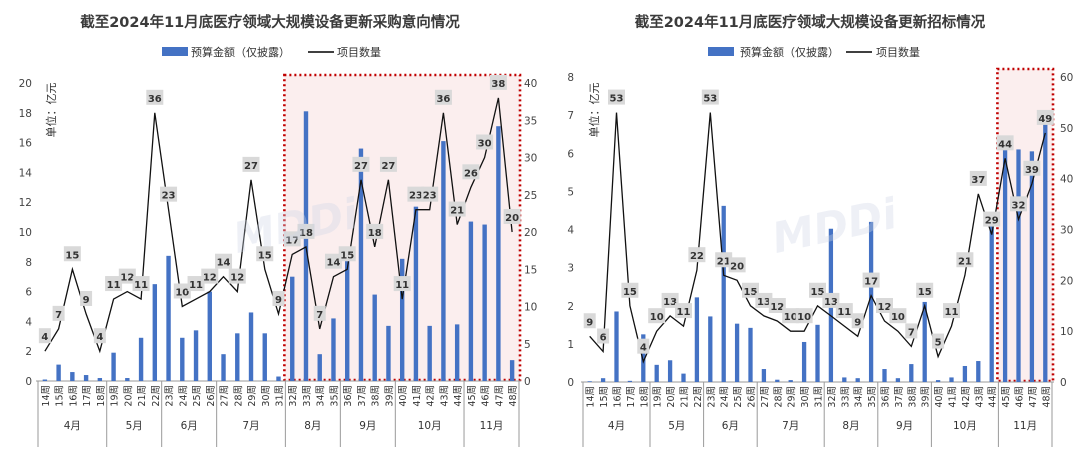  I want to click on count-data-label: 21, so click(457, 211).